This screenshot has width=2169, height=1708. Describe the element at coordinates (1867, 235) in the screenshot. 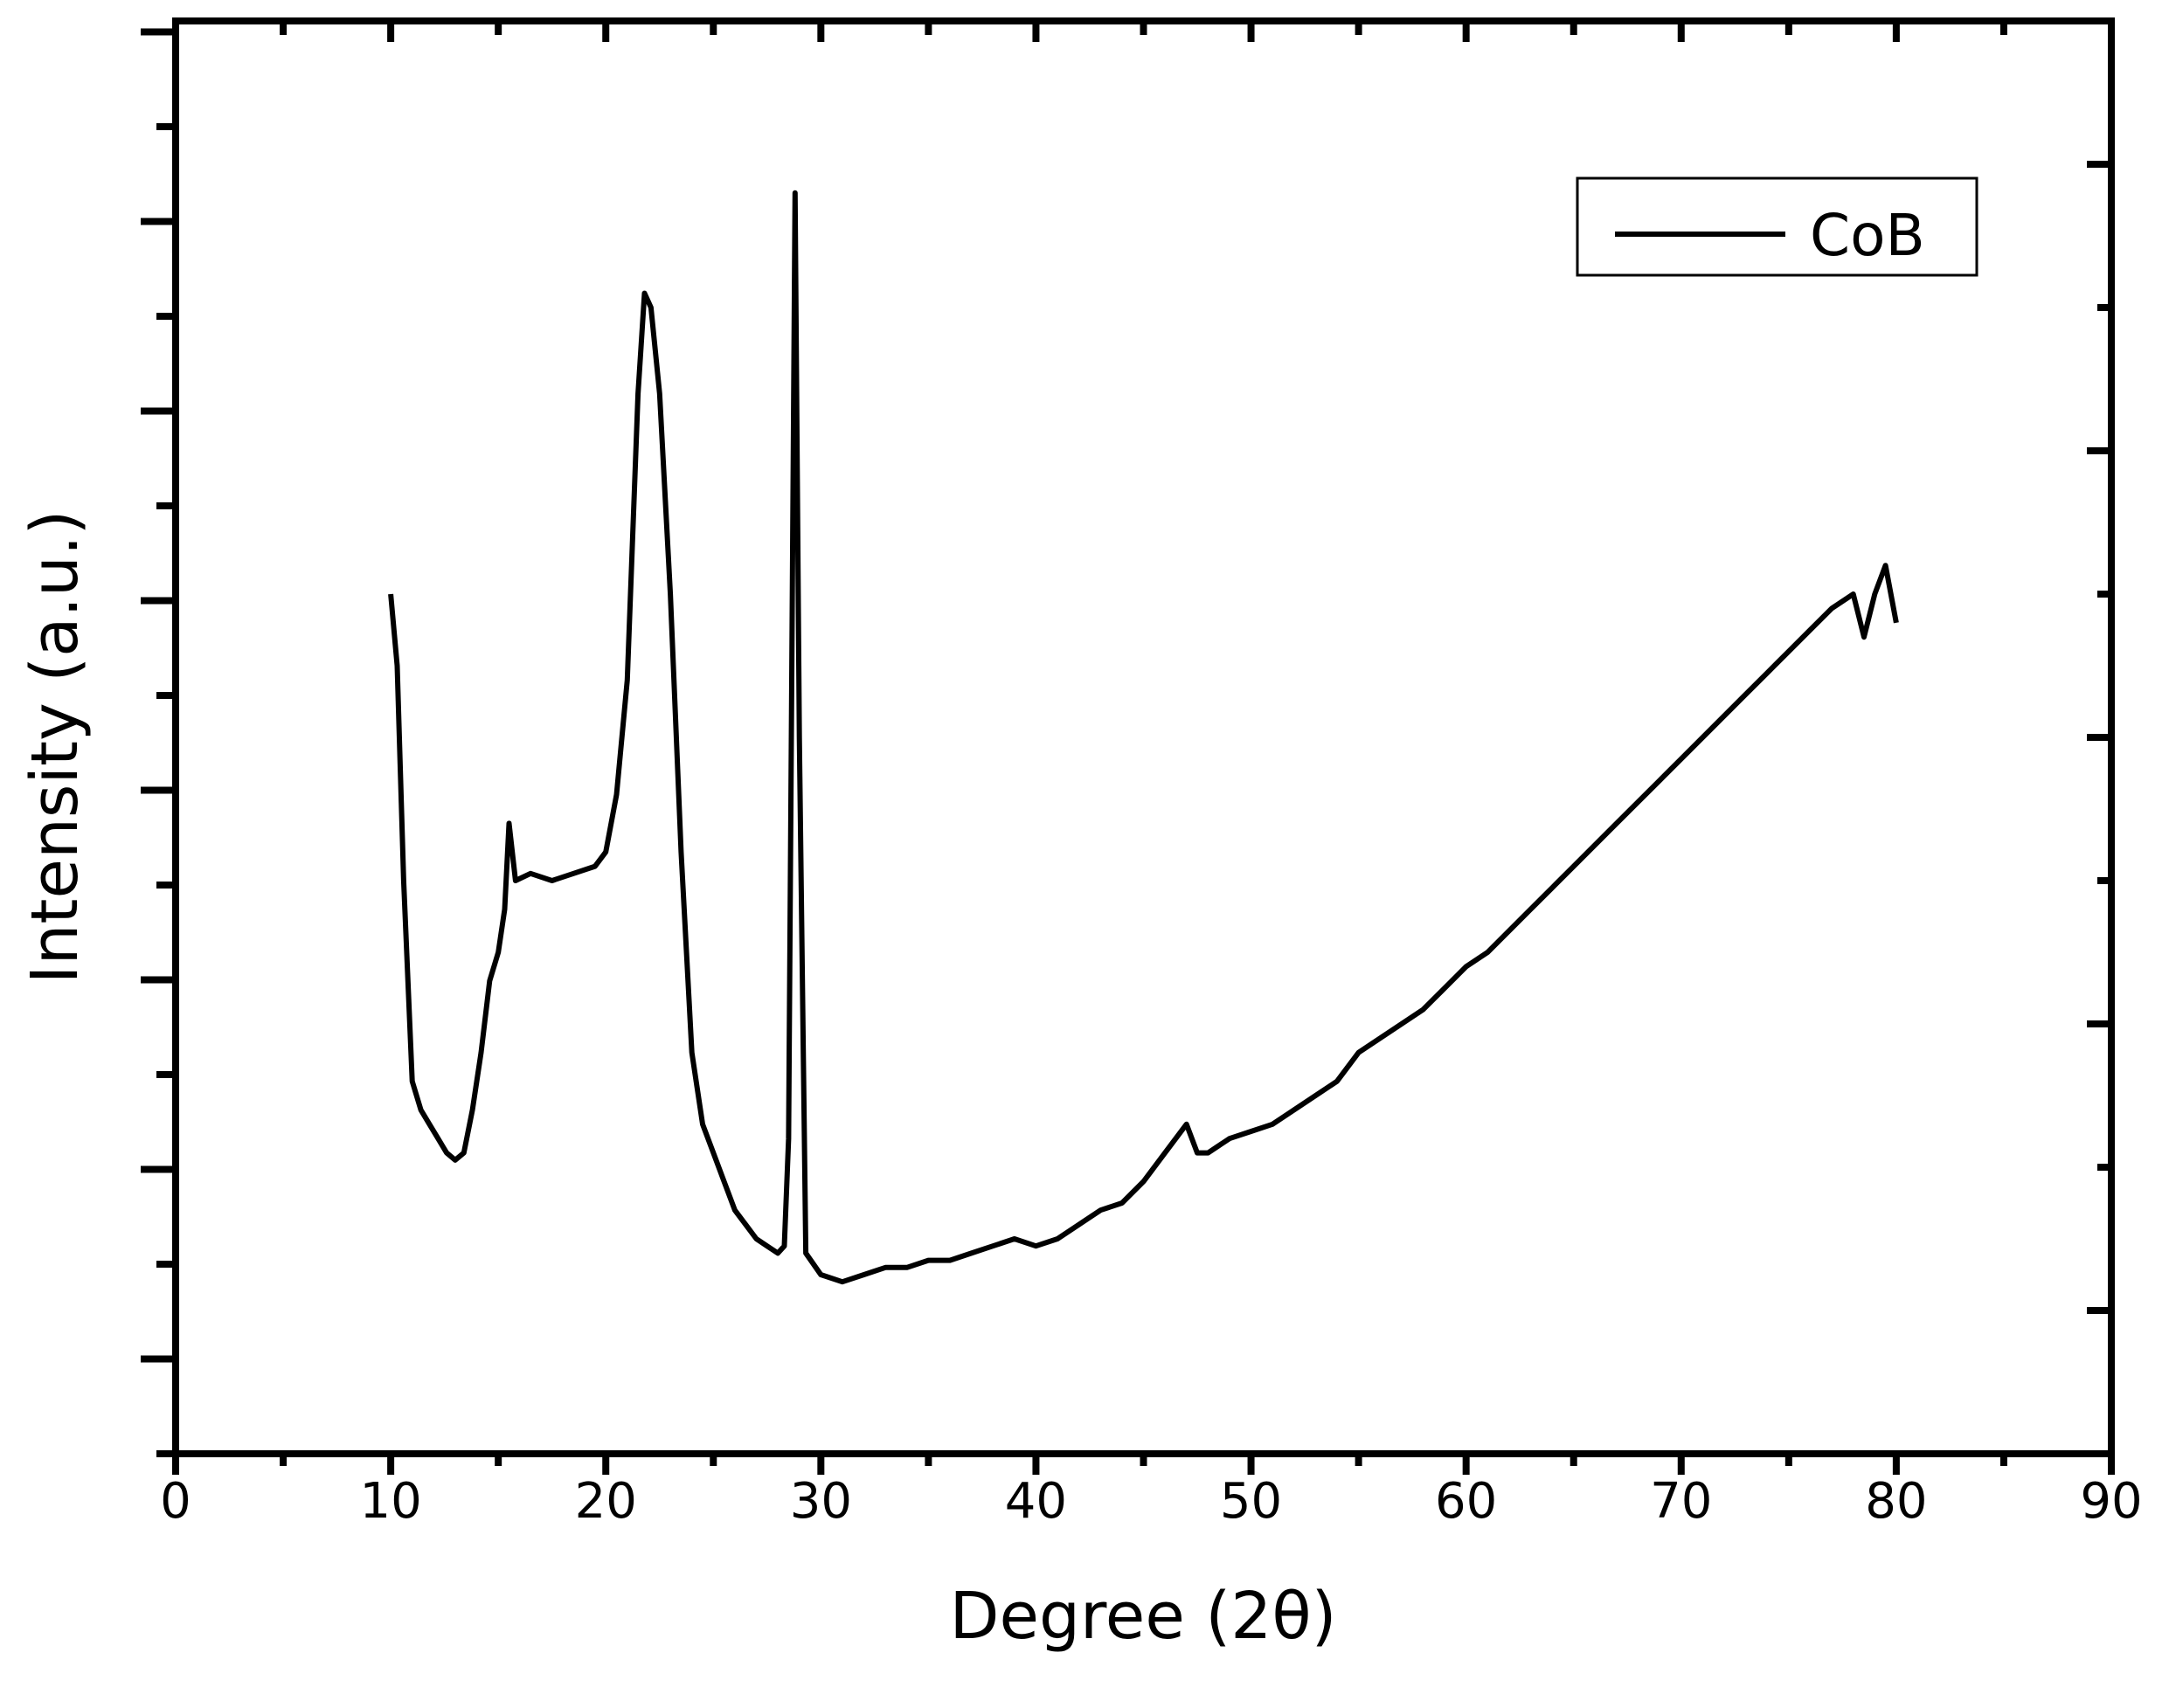

I see `legend-label-cob: CoB` at that location.